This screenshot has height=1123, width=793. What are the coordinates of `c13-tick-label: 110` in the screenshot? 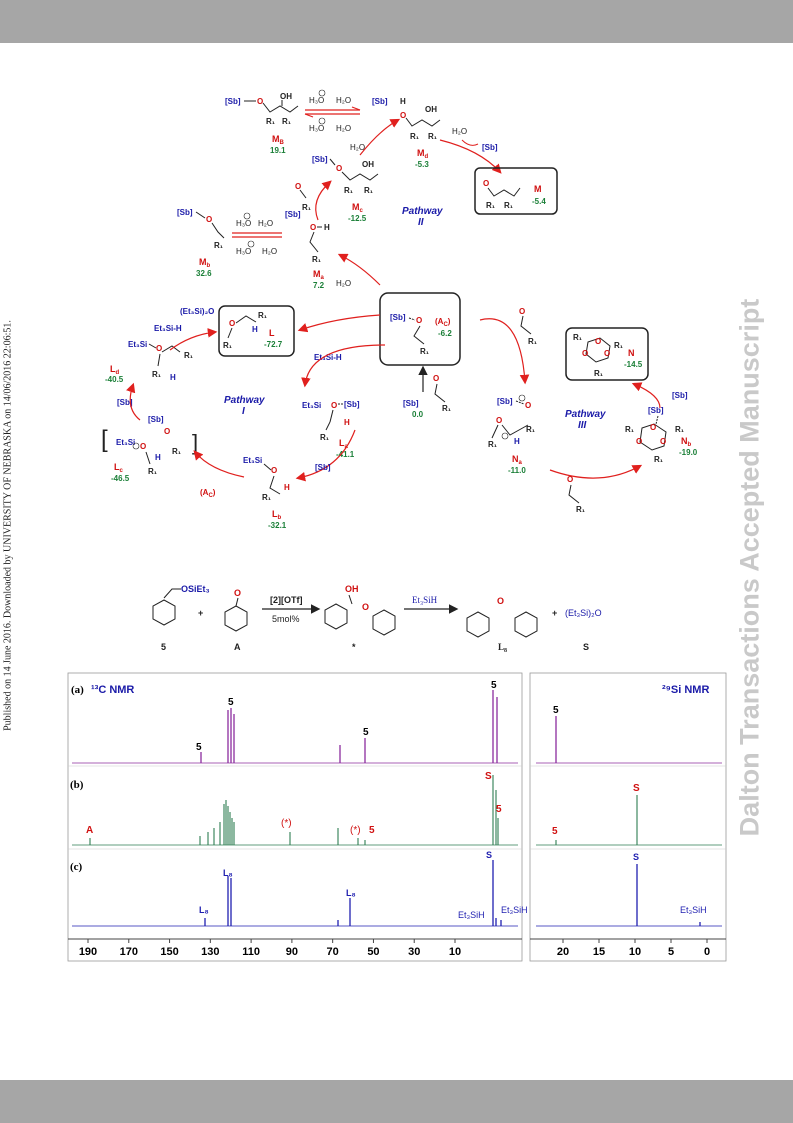 It's located at (251, 952).